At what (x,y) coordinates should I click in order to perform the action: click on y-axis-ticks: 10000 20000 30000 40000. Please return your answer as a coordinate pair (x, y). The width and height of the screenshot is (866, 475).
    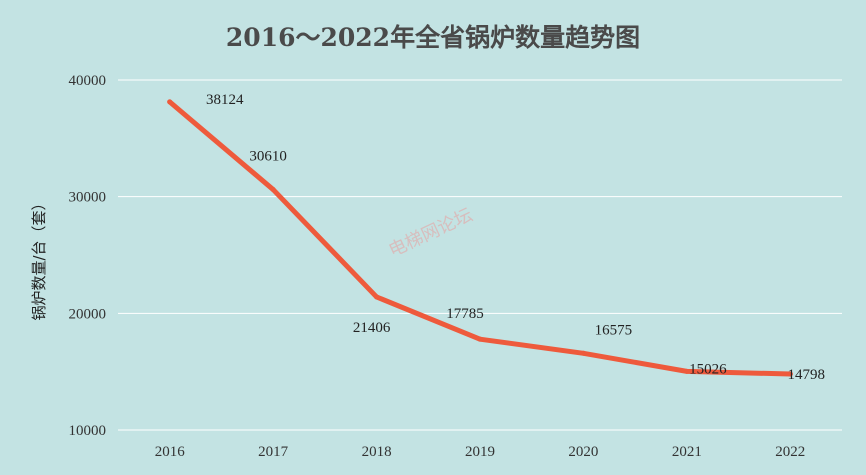
    Looking at the image, I should click on (88, 256).